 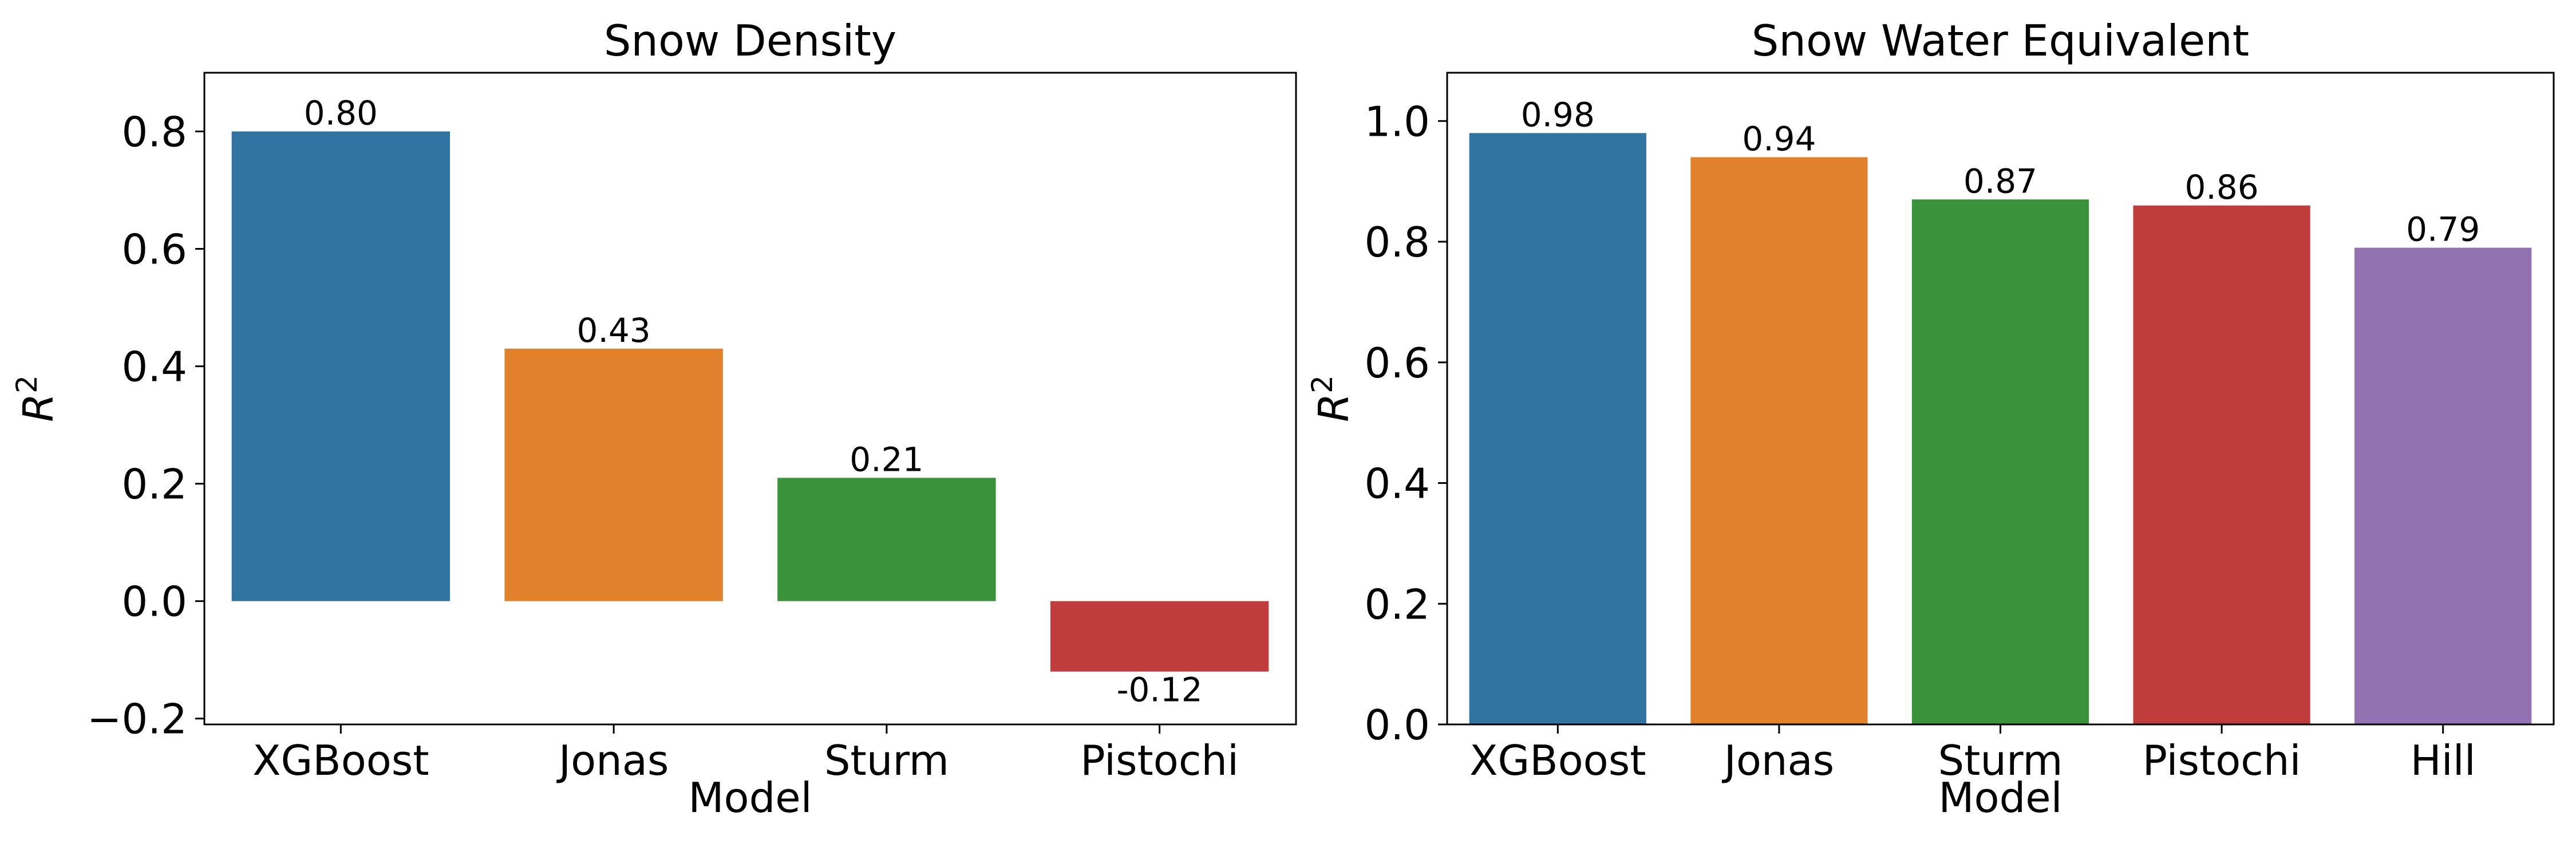 I want to click on x-tick-label: Hill, so click(x=2443, y=760).